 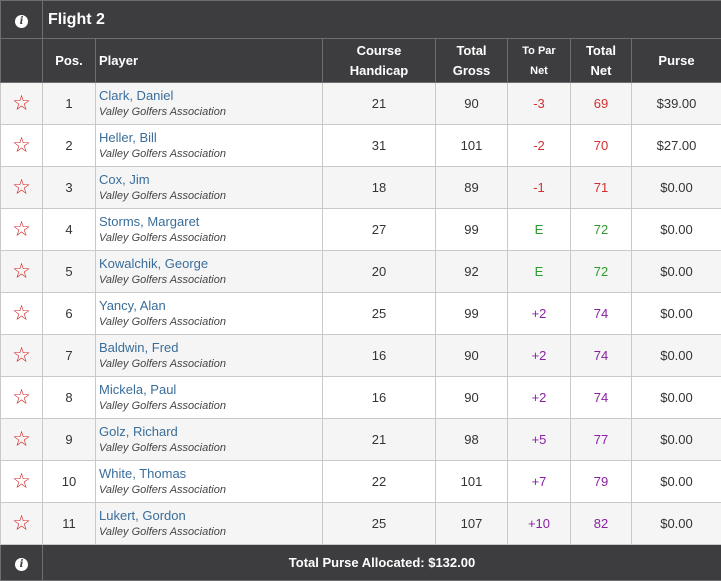 I want to click on total-net: 77, so click(x=601, y=440).